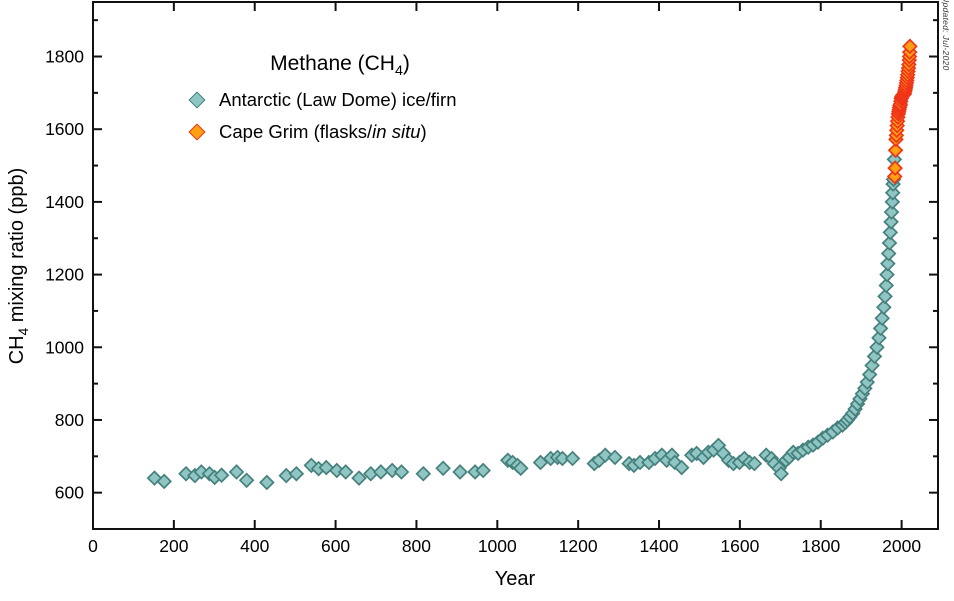 This screenshot has height=601, width=954. I want to click on x-tick-label: 2000, so click(901, 546).